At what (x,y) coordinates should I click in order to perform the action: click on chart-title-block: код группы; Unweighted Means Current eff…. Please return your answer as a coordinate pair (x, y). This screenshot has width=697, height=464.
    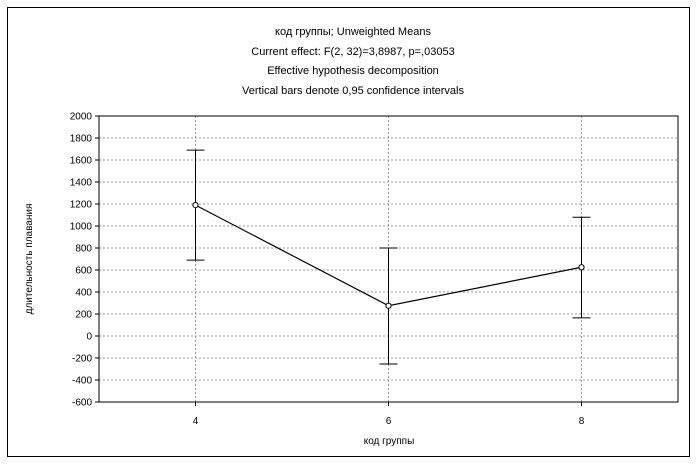
    Looking at the image, I should click on (353, 61).